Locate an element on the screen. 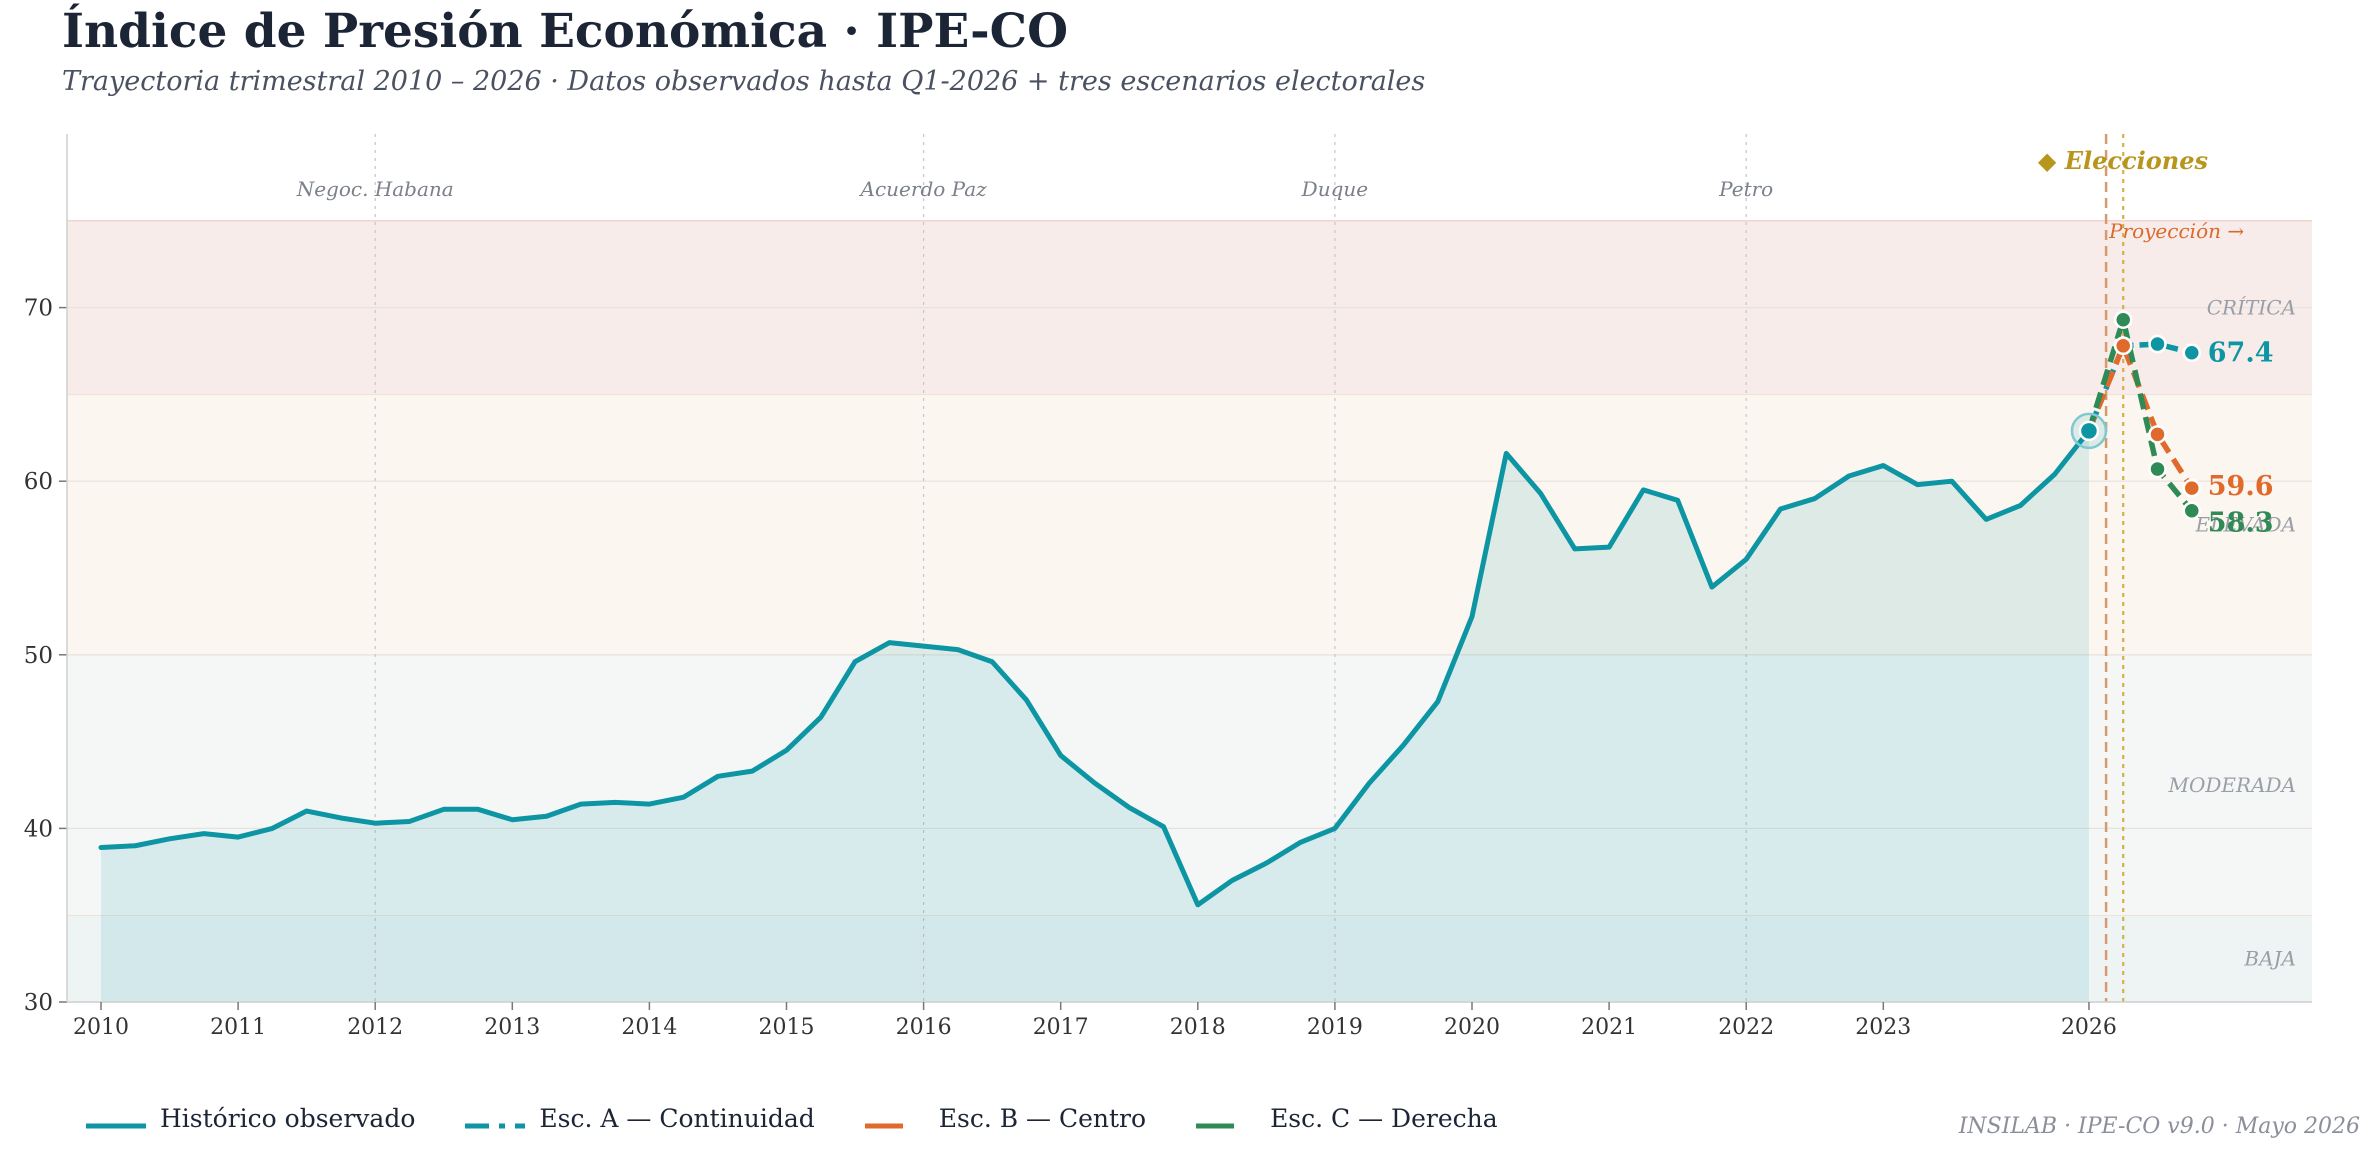 Image resolution: width=2378 pixels, height=1161 pixels. zone-band-baja is located at coordinates (1189, 958).